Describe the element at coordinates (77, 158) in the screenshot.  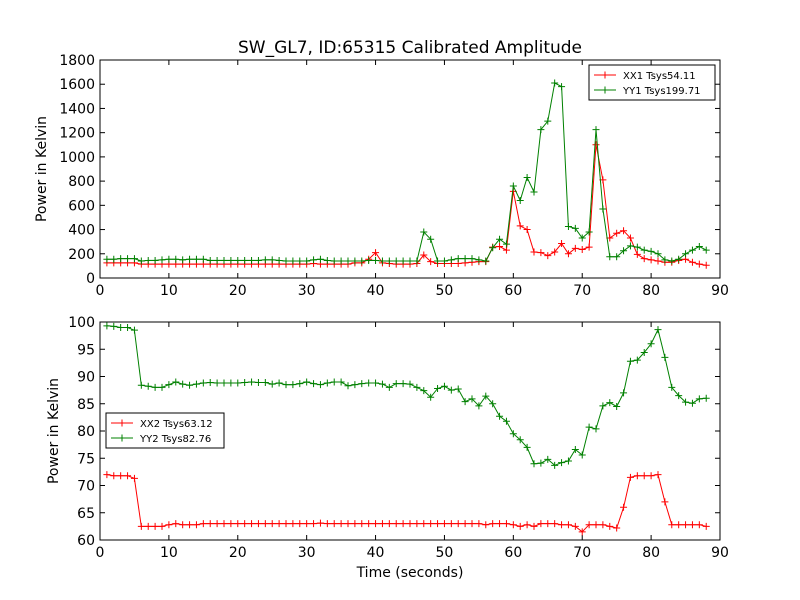
I see `y-tick-label: 1000` at that location.